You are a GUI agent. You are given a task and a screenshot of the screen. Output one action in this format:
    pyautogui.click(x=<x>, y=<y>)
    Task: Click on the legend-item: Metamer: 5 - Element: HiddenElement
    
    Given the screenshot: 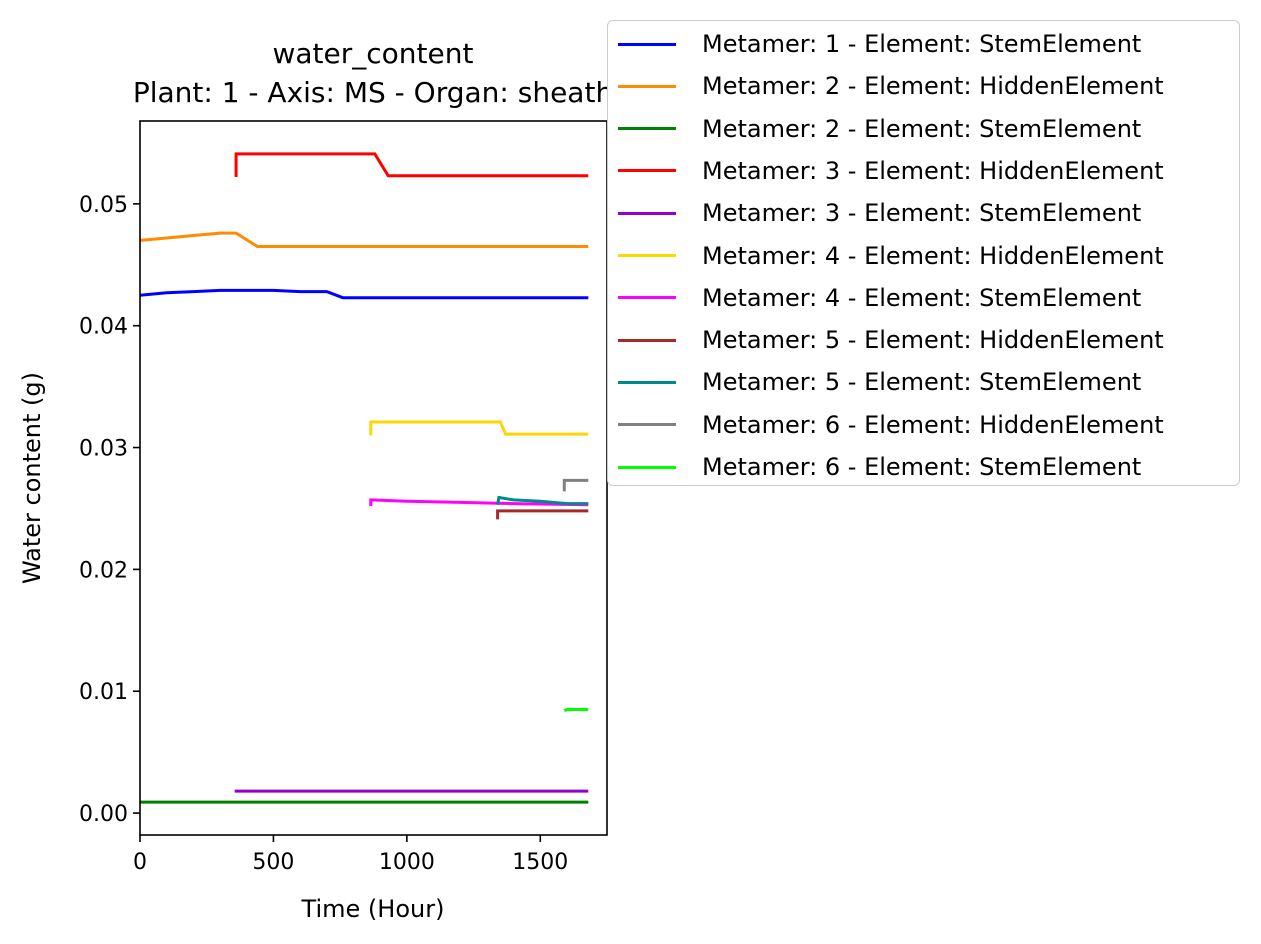 What is the action you would take?
    pyautogui.click(x=891, y=340)
    